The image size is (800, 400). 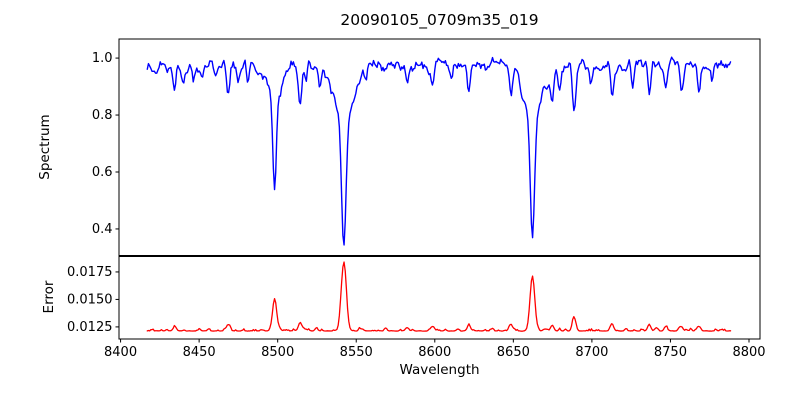 I want to click on x-tick-label: 8400, so click(x=120, y=352).